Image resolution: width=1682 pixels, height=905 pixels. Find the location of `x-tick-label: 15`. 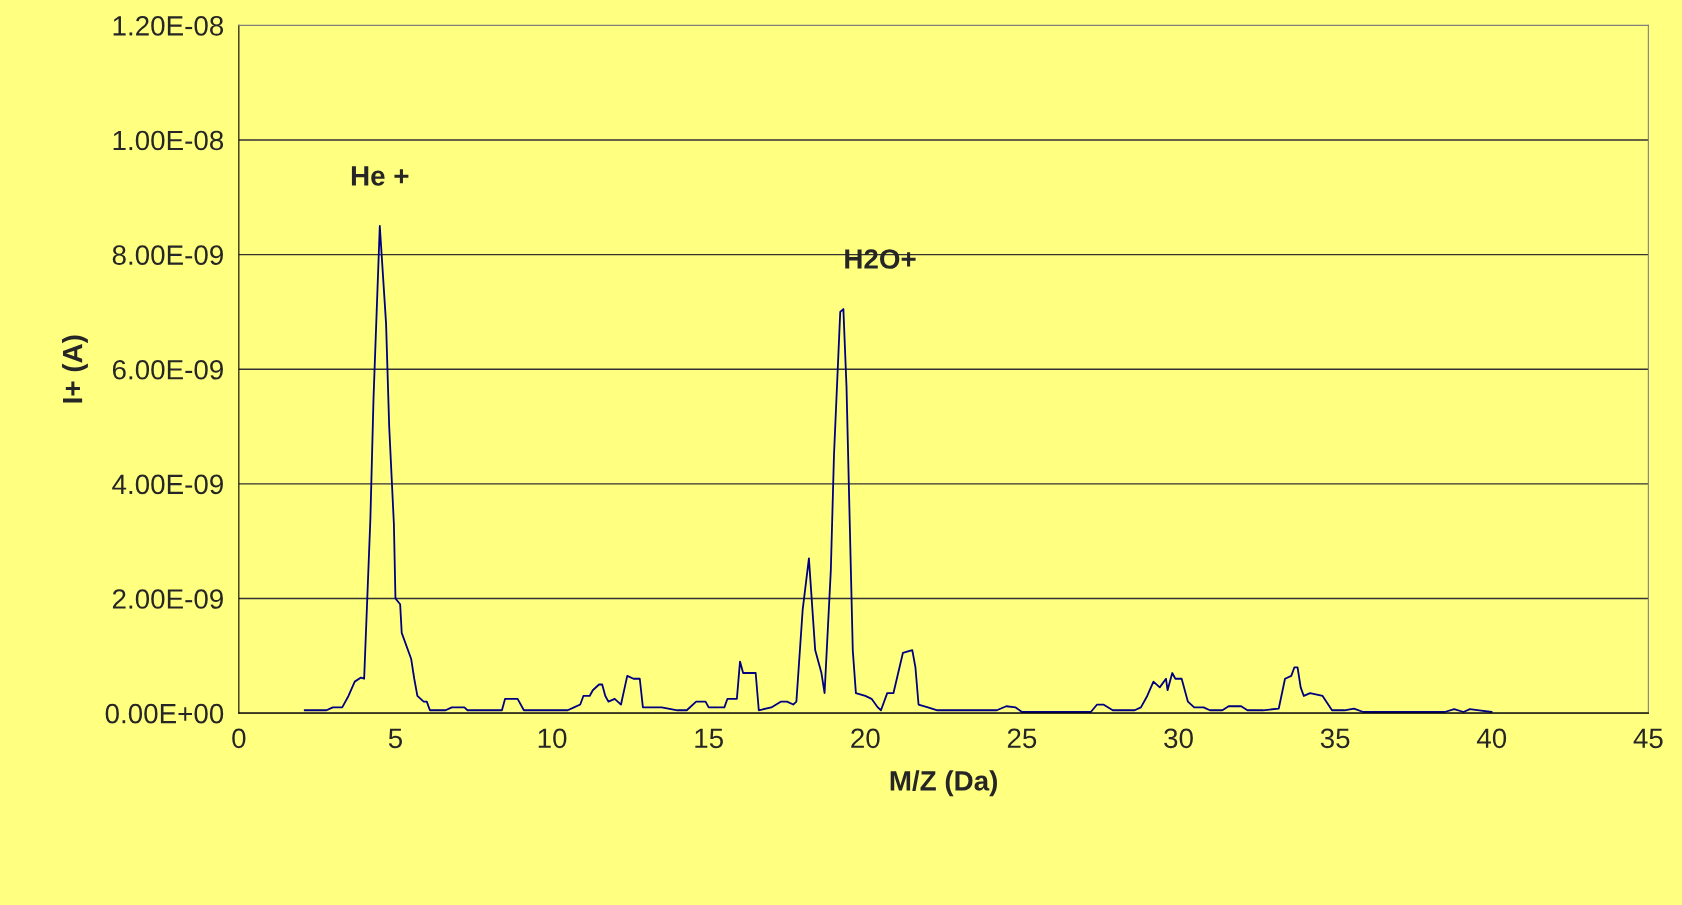

x-tick-label: 15 is located at coordinates (709, 738).